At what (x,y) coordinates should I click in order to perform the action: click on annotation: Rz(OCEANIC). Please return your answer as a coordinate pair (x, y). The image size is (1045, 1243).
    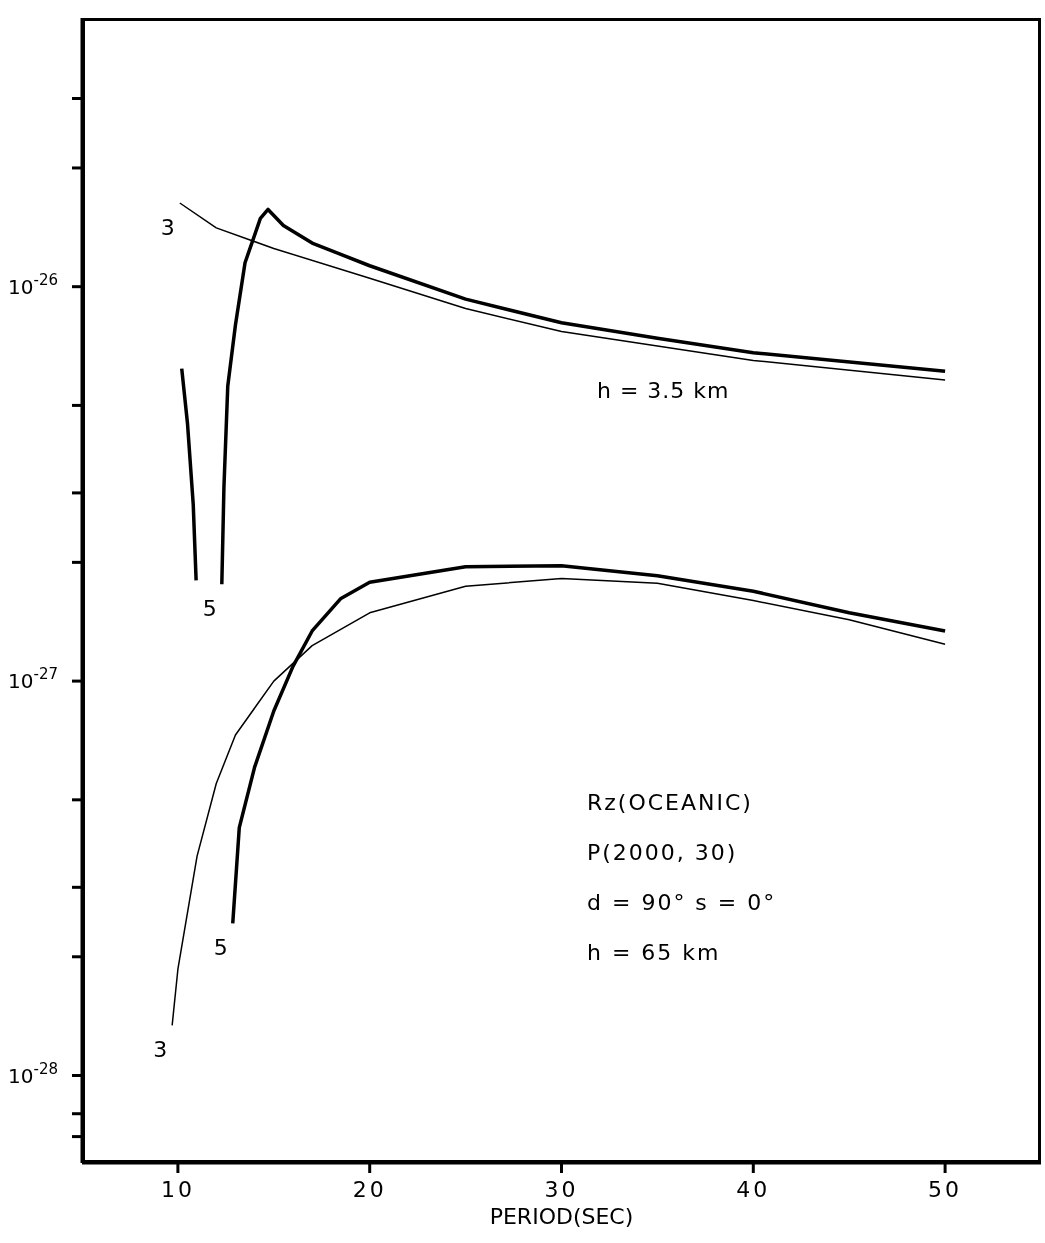
    Looking at the image, I should click on (670, 803).